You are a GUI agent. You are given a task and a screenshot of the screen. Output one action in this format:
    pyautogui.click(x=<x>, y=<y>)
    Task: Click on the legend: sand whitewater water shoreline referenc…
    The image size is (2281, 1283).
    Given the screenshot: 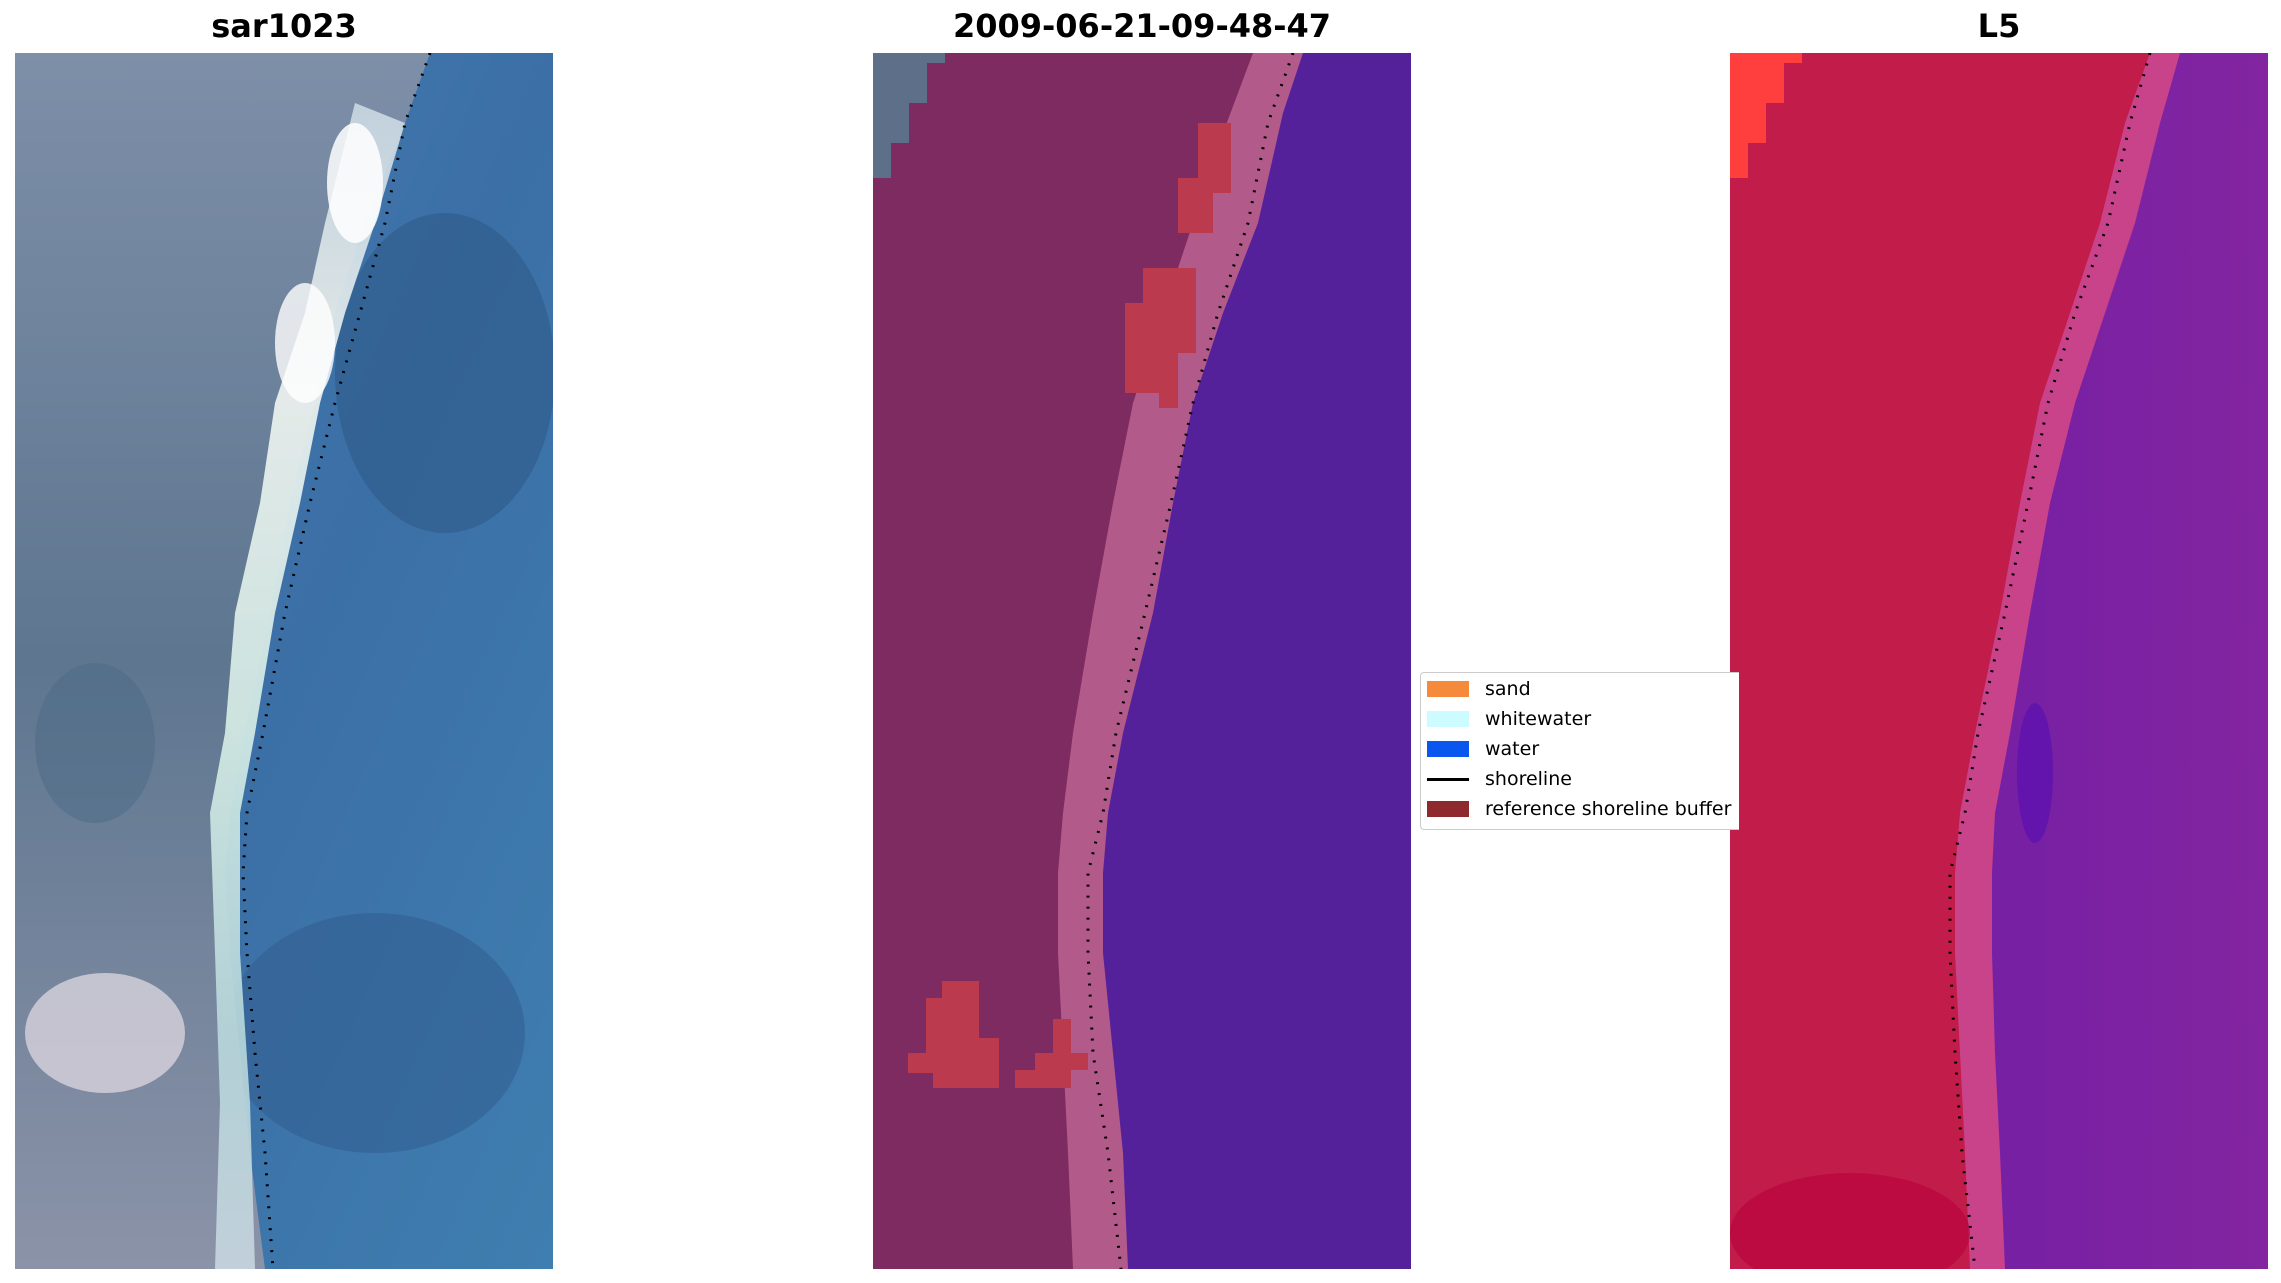 What is the action you would take?
    pyautogui.click(x=1579, y=751)
    